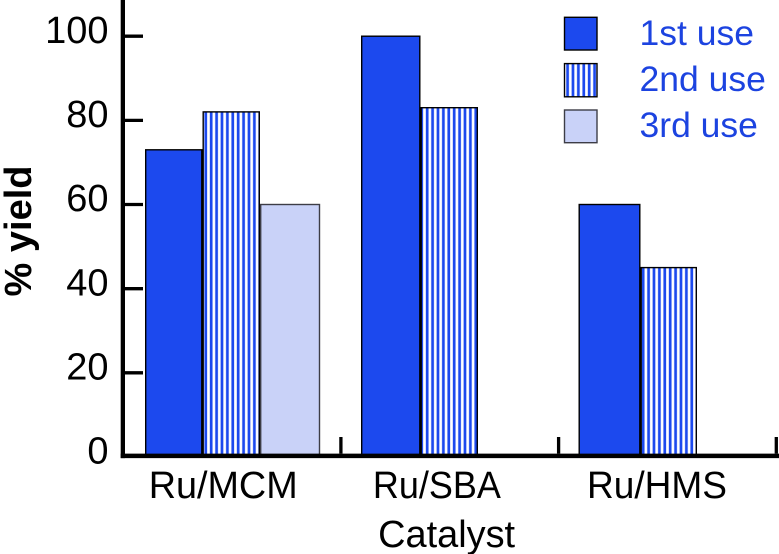 This screenshot has height=554, width=779. I want to click on svg-text: 1st use, so click(697, 33).